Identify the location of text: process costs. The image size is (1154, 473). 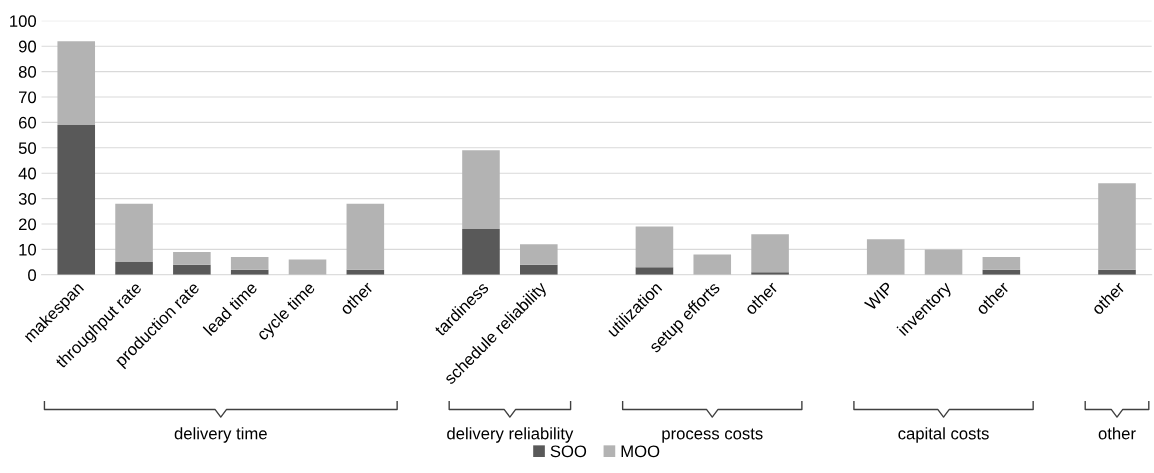
(712, 435).